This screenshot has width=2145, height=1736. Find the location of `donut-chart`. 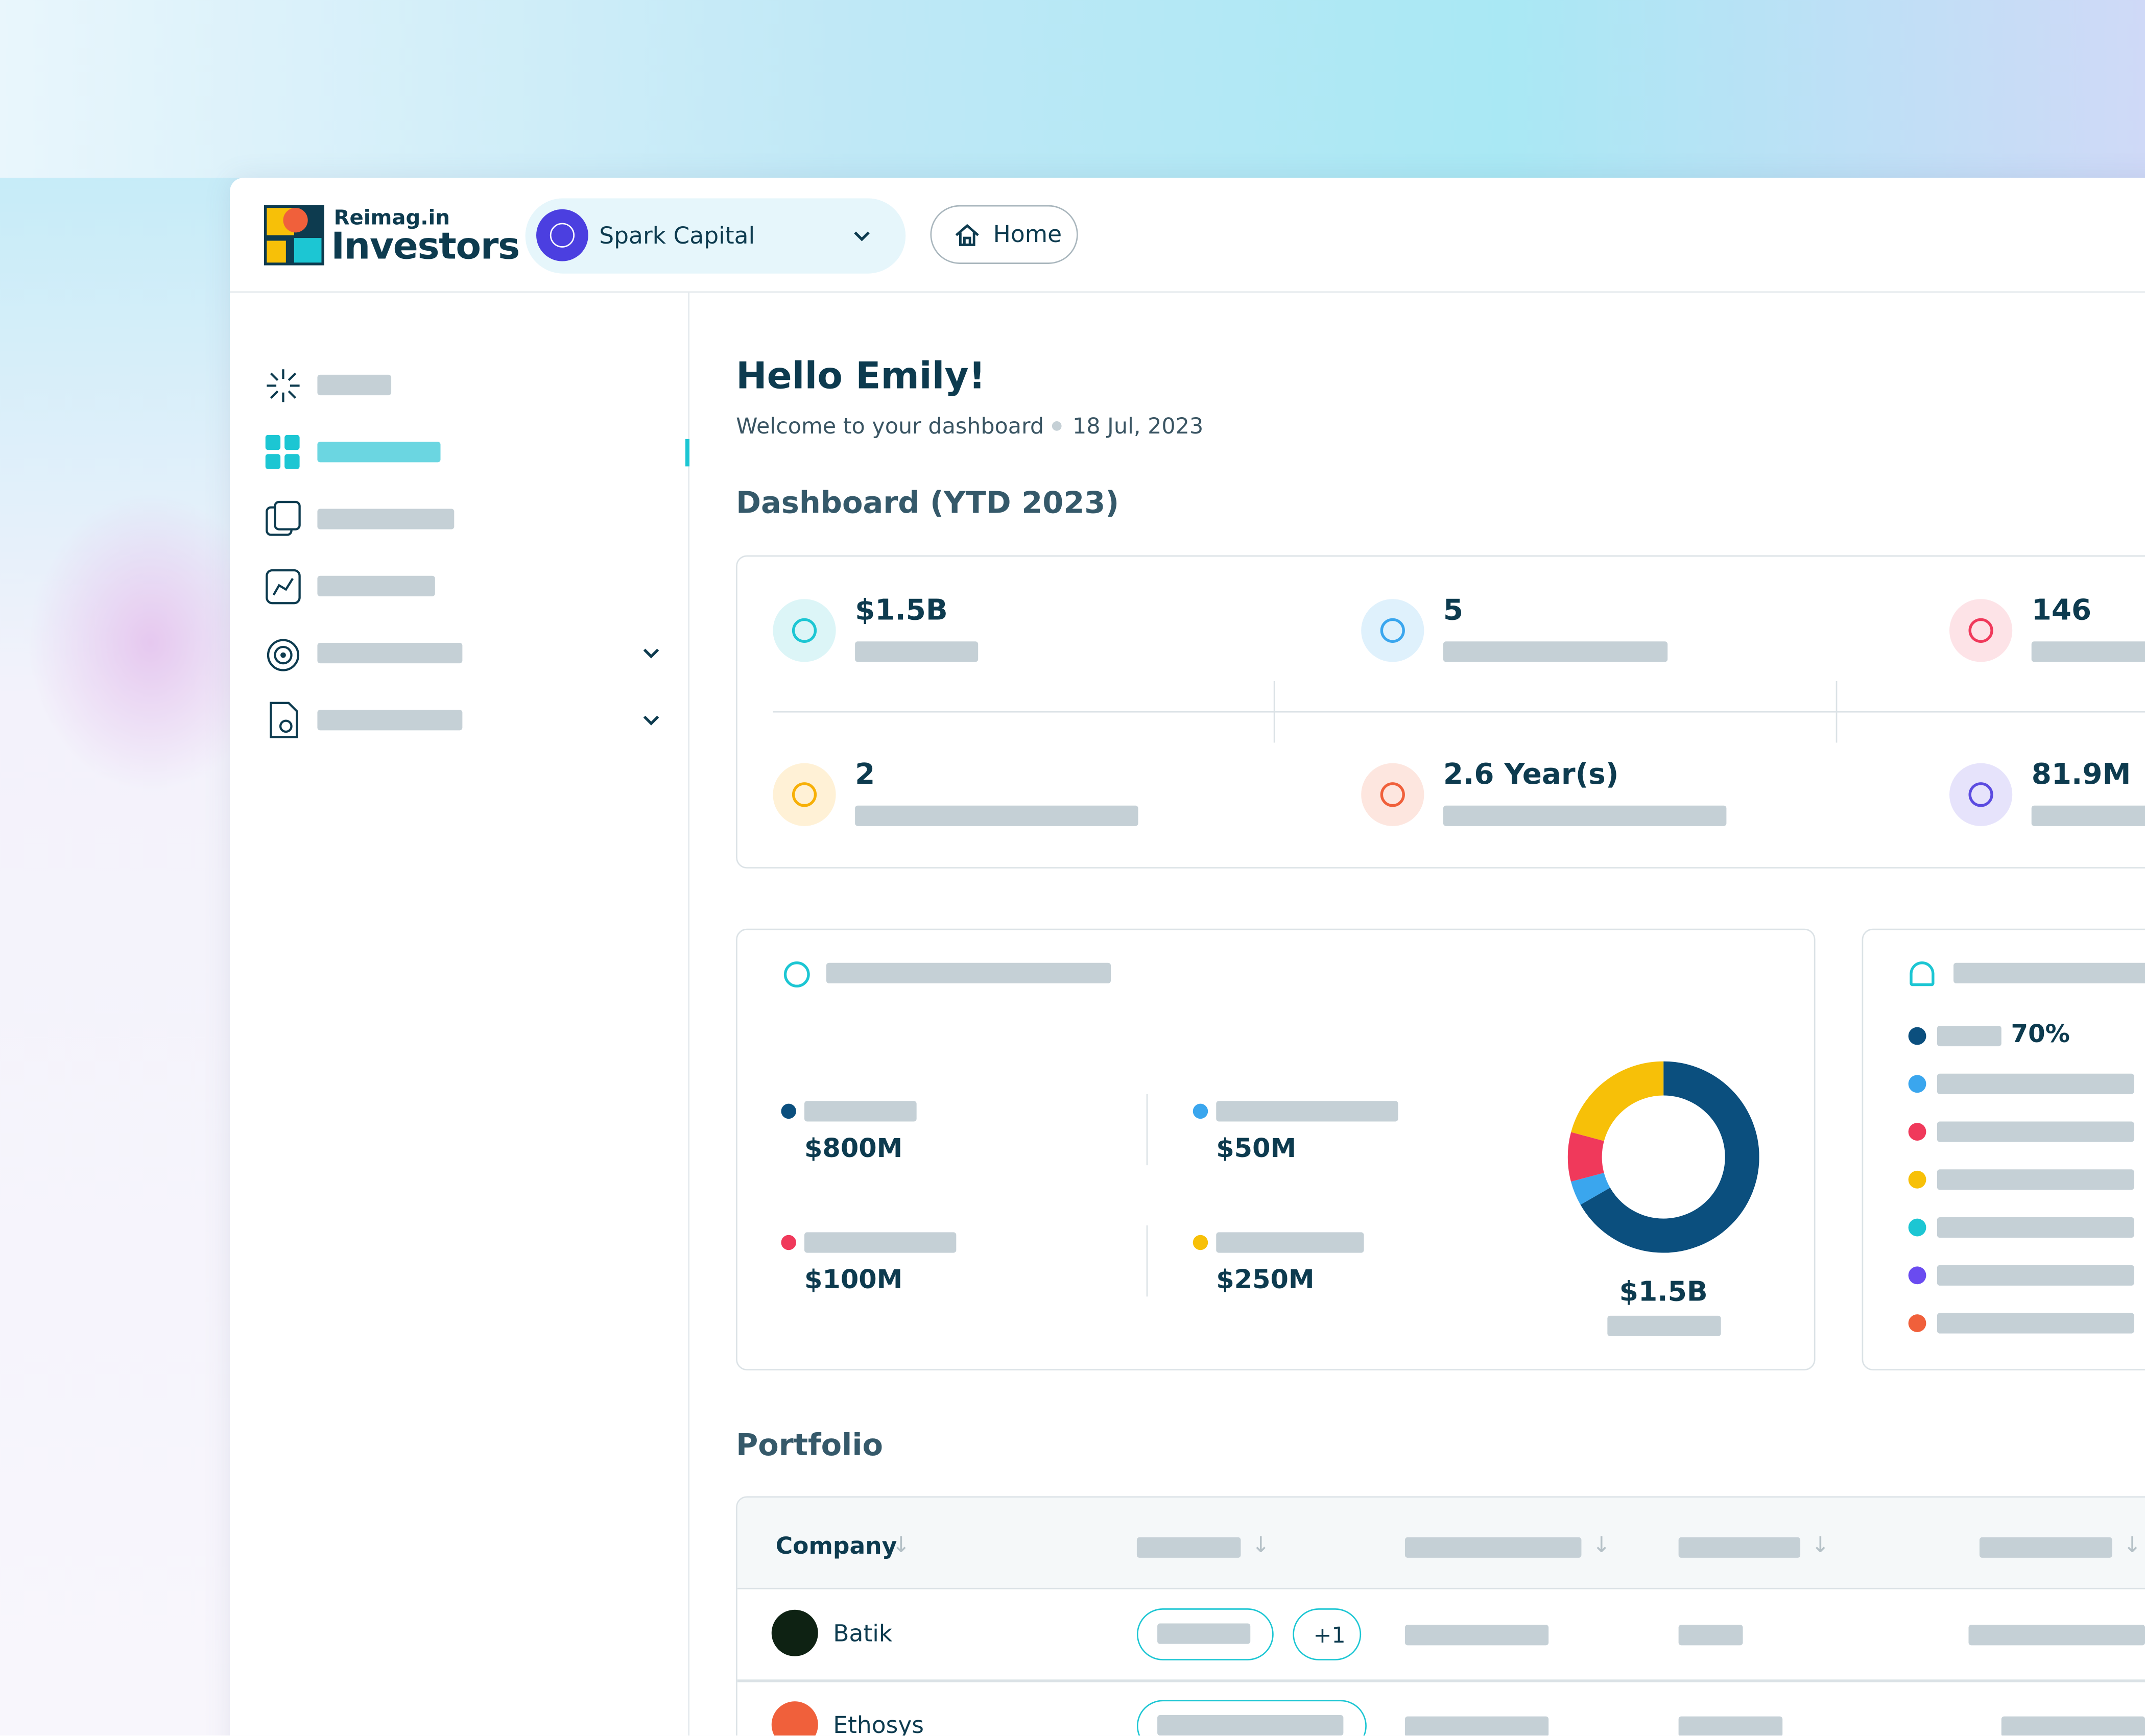

donut-chart is located at coordinates (1663, 1157).